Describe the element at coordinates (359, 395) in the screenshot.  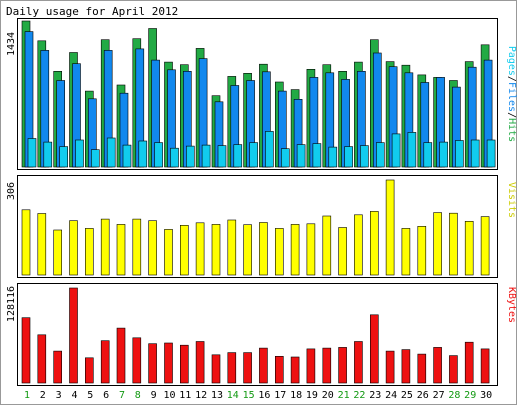
I see `day-label-22: 22` at that location.